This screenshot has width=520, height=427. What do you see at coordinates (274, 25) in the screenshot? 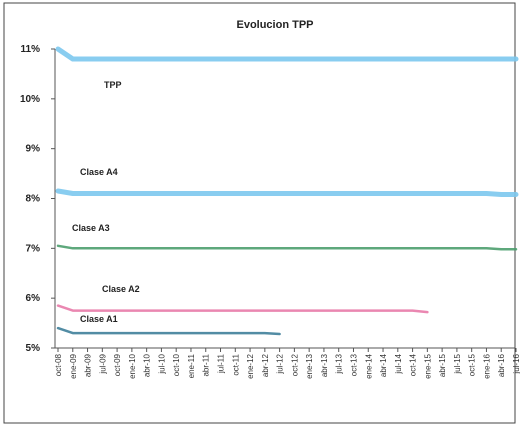
I see `chart-title: Evolucion TPP` at bounding box center [274, 25].